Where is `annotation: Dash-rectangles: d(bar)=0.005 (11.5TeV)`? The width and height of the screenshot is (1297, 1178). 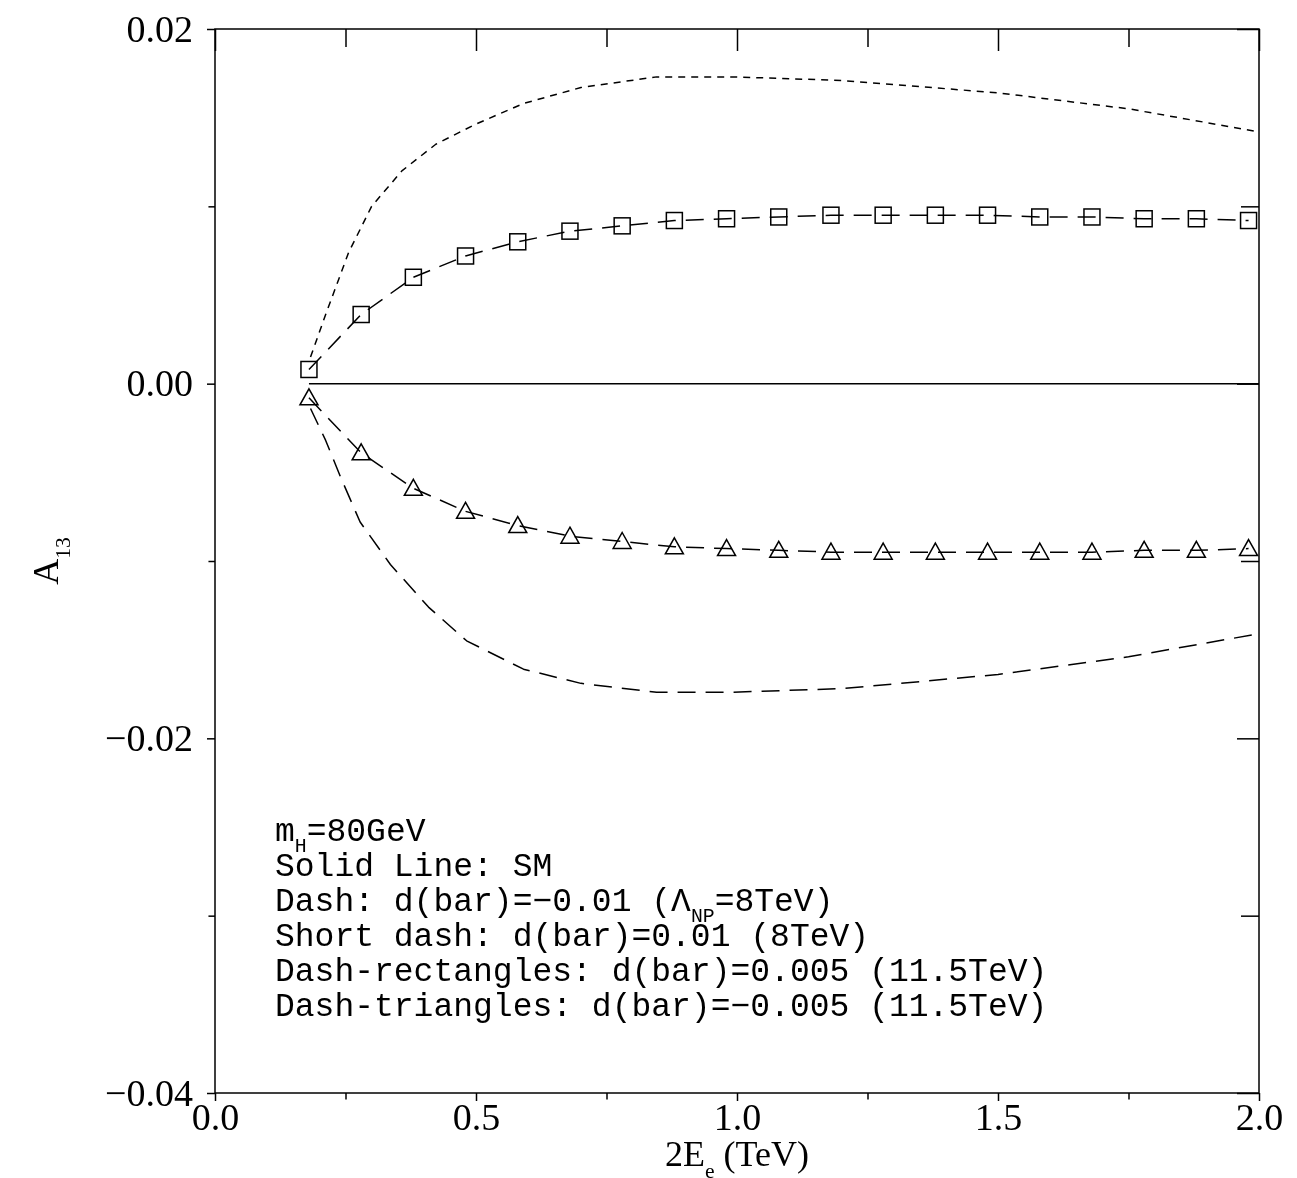 annotation: Dash-rectangles: d(bar)=0.005 (11.5TeV) is located at coordinates (661, 972).